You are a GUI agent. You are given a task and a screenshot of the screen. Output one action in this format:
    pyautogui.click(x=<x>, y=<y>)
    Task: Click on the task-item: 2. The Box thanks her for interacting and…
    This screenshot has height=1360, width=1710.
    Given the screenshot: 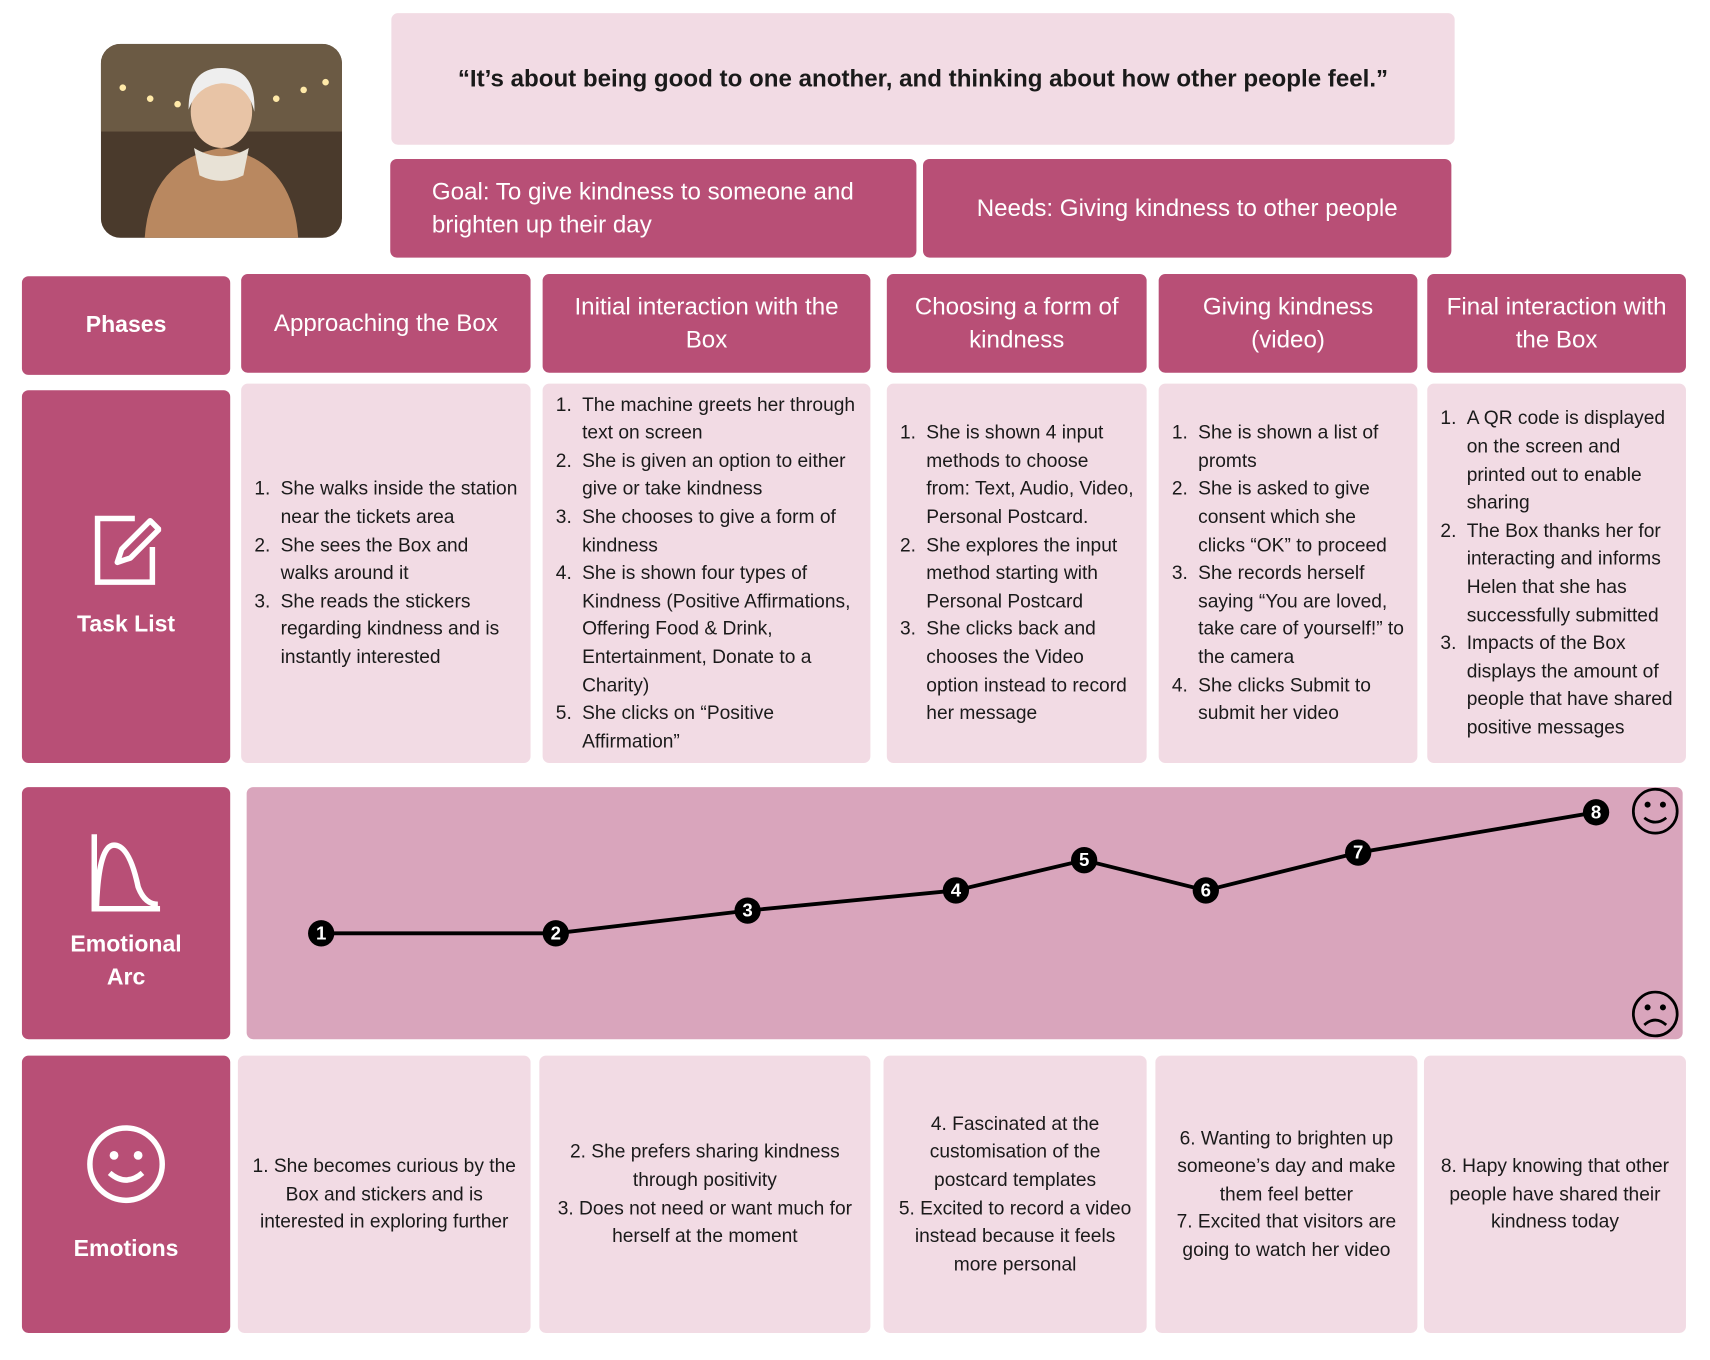 What is the action you would take?
    pyautogui.click(x=1557, y=573)
    